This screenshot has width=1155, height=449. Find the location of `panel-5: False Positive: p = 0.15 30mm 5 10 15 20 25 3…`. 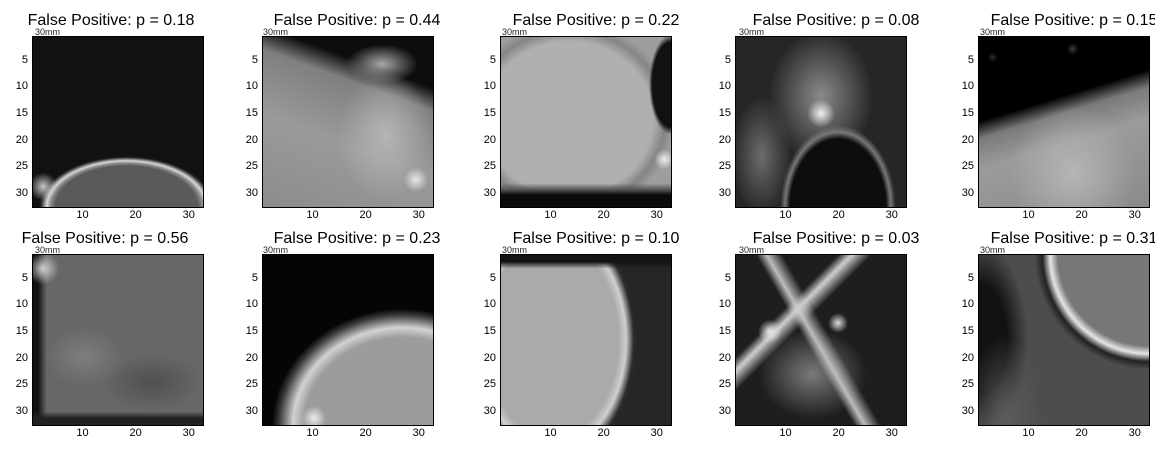

panel-5: False Positive: p = 0.15 30mm 5 10 15 20 25 3… is located at coordinates (1049, 119).